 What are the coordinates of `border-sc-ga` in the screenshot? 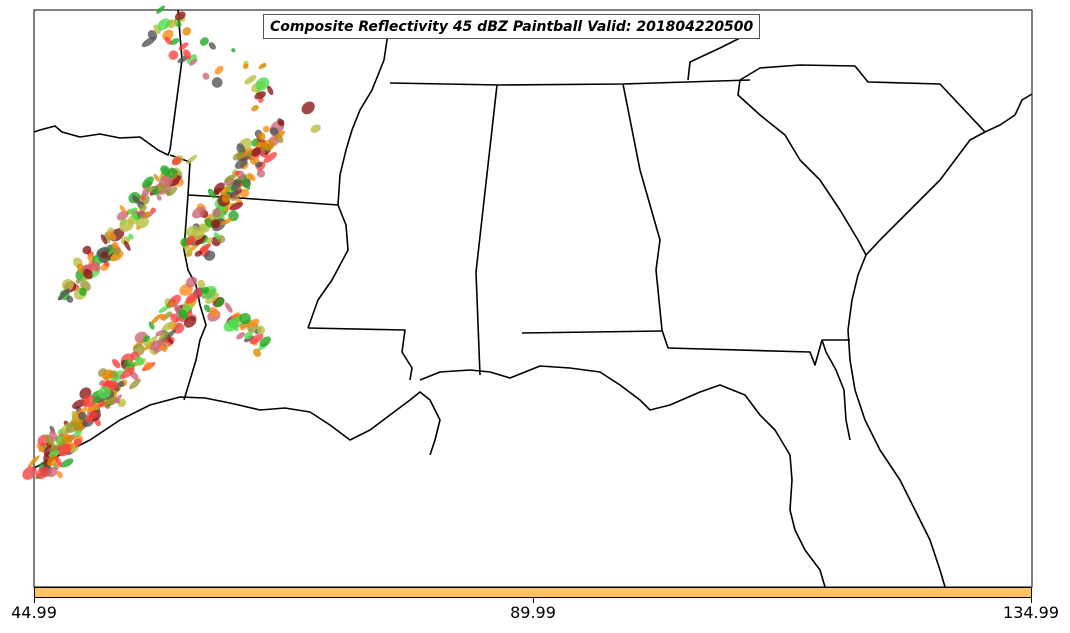 It's located at (802, 167).